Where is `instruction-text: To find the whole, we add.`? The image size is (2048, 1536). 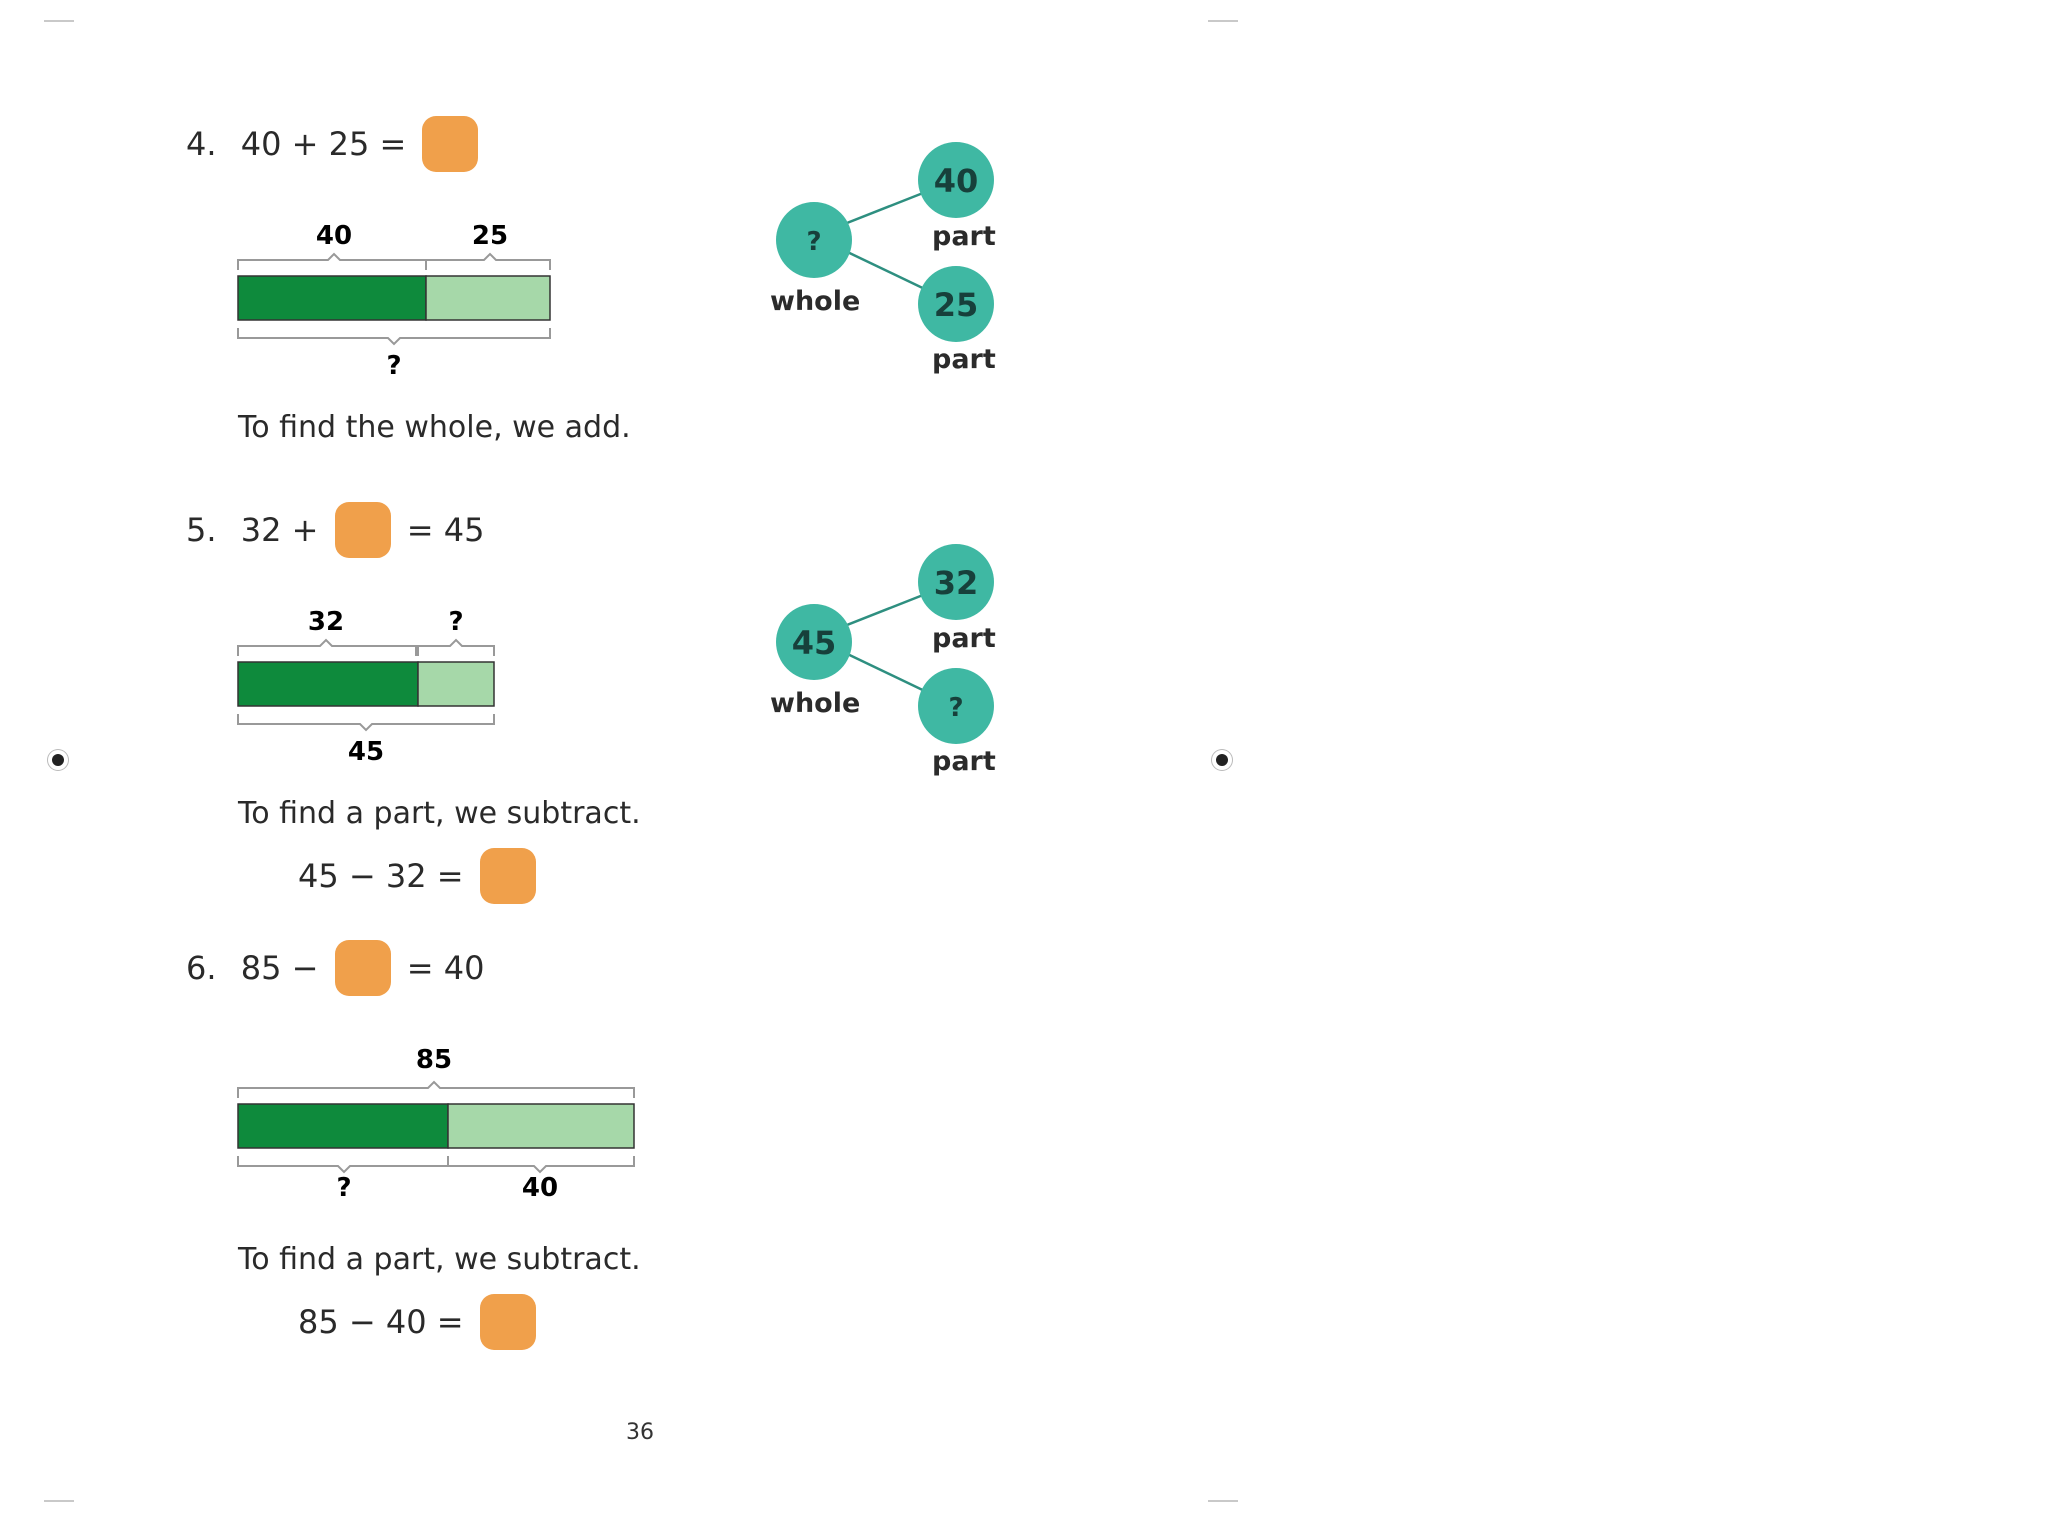
instruction-text: To find the whole, we add. is located at coordinates (434, 427).